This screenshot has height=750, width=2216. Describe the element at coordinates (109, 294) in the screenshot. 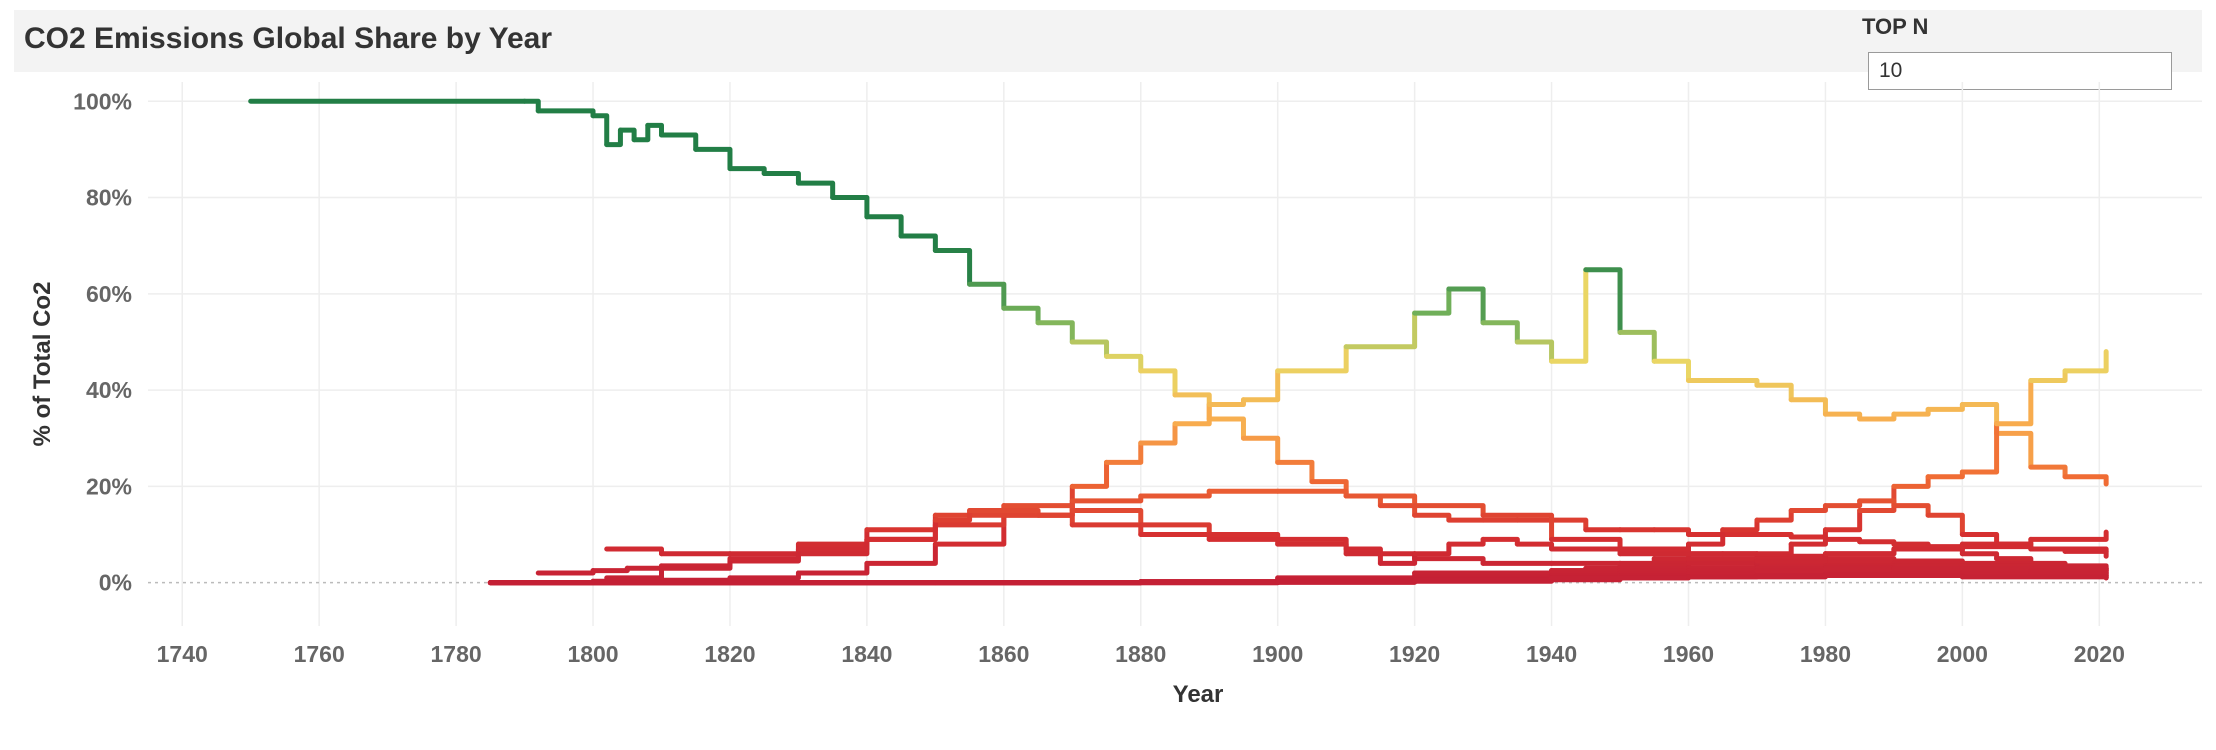

I see `y-tick-label: 60%` at that location.